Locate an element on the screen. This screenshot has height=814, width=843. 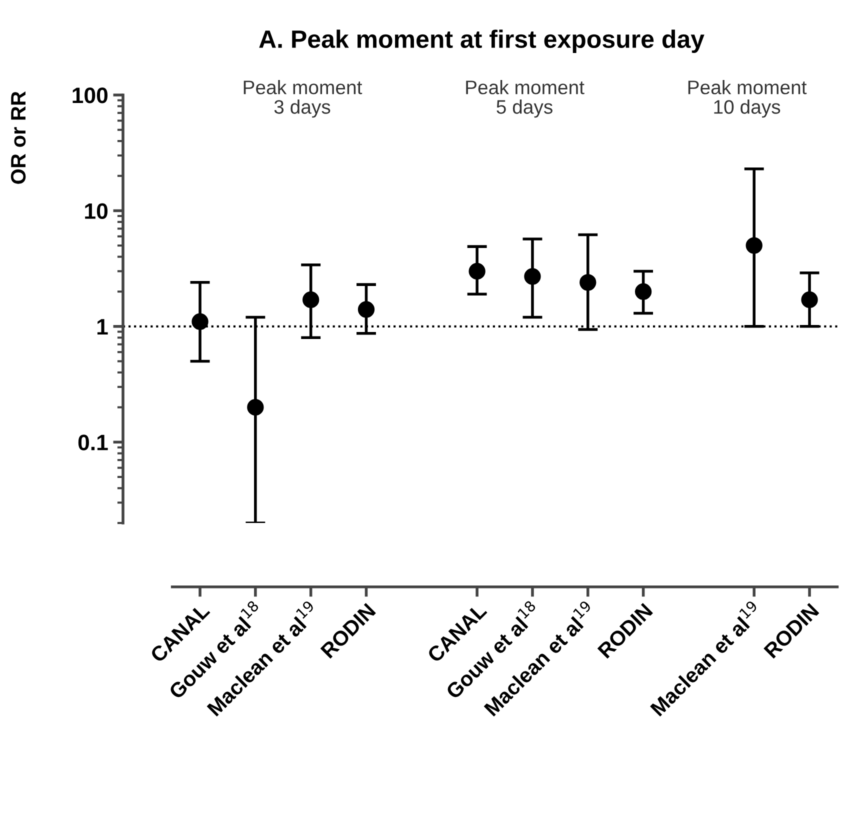
annotation: Peak moment 3 days is located at coordinates (303, 99).